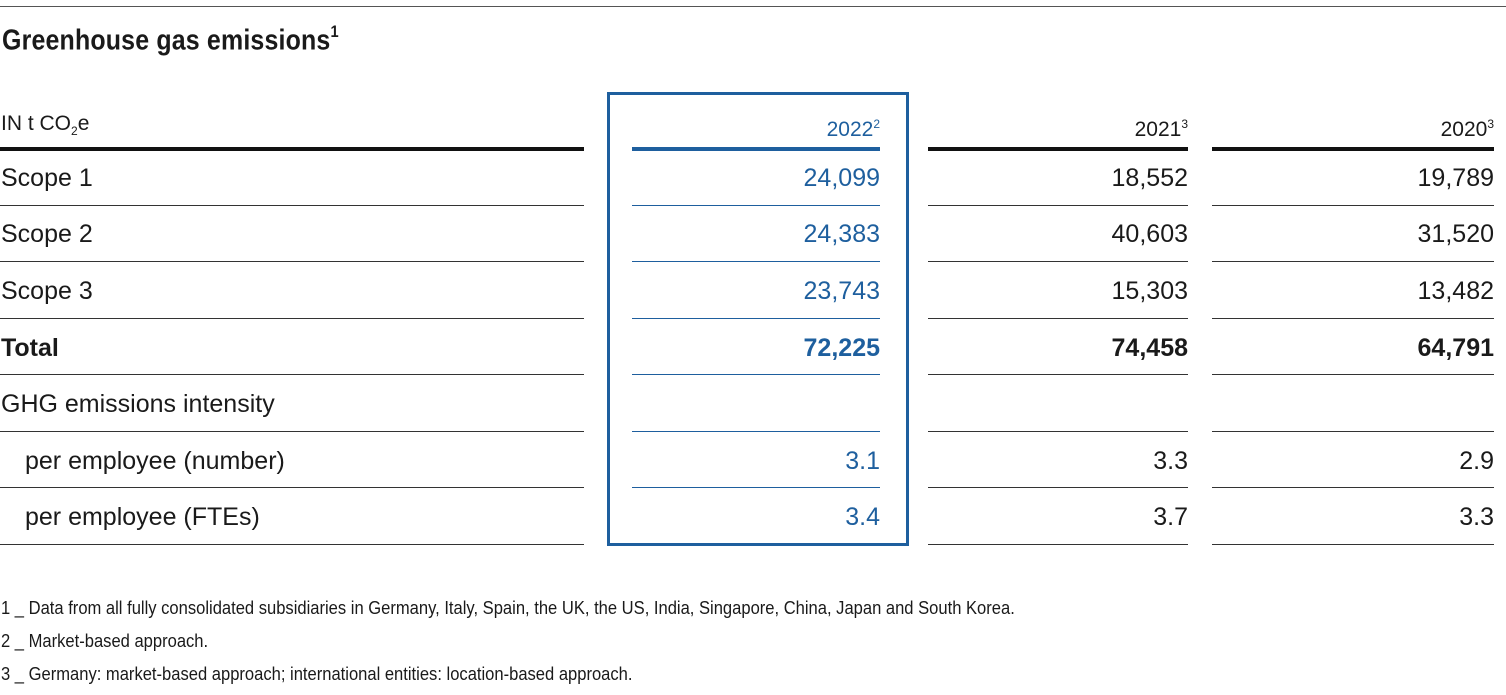 The height and width of the screenshot is (695, 1506). I want to click on value-2022: 3.4, so click(862, 517).